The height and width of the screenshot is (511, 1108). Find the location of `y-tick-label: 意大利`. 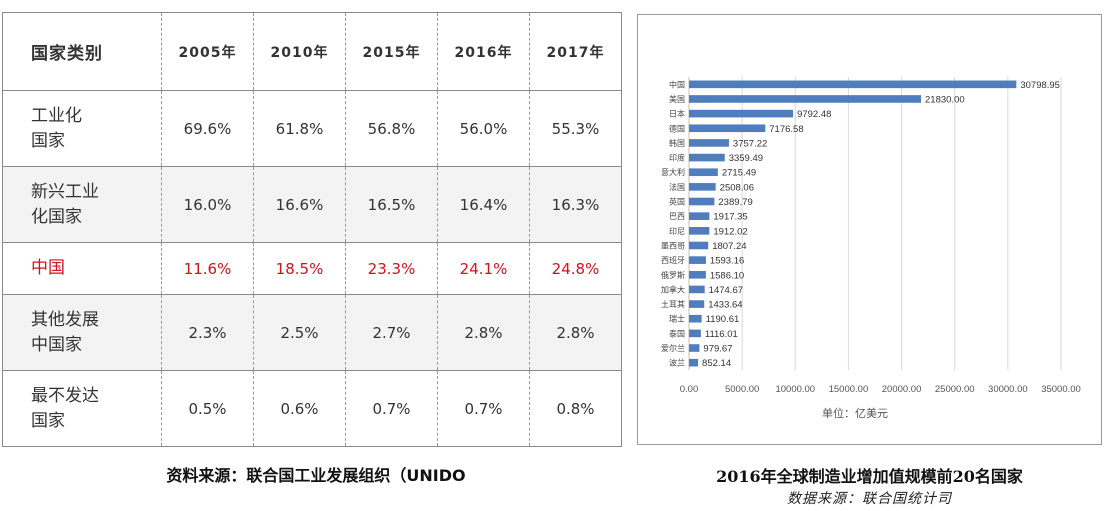

y-tick-label: 意大利 is located at coordinates (673, 172).